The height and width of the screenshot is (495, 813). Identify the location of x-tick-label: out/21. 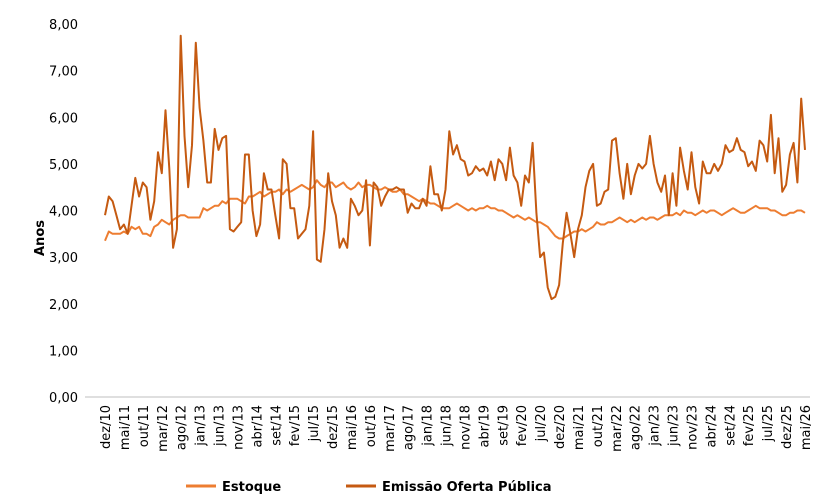
(598, 426).